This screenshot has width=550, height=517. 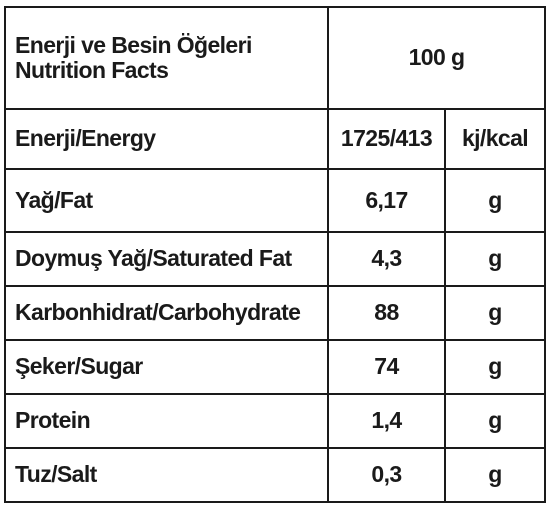 I want to click on table-row-energy: Enerji/Energy 1725/413 kj/kcal, so click(x=275, y=139).